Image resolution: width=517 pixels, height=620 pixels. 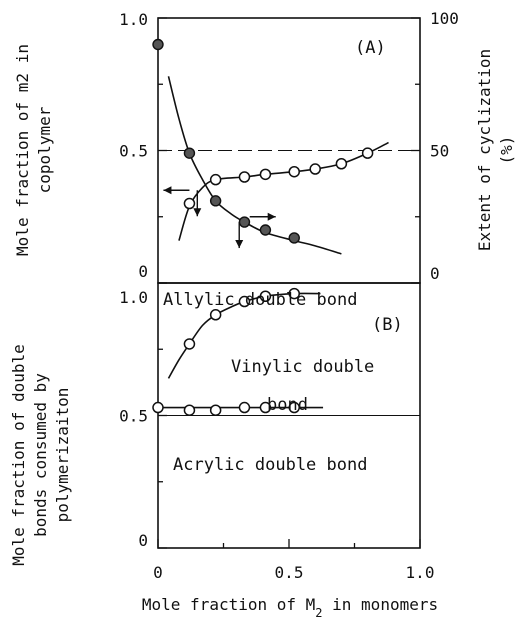 What do you see at coordinates (270, 465) in the screenshot?
I see `annotation-acrylic: Acrylic double bond` at bounding box center [270, 465].